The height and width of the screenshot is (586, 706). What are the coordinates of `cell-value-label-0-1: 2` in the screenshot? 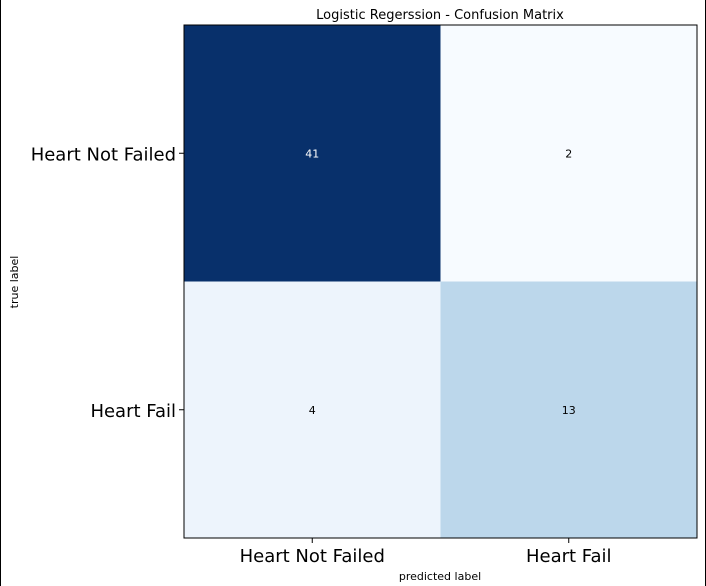 It's located at (568, 153).